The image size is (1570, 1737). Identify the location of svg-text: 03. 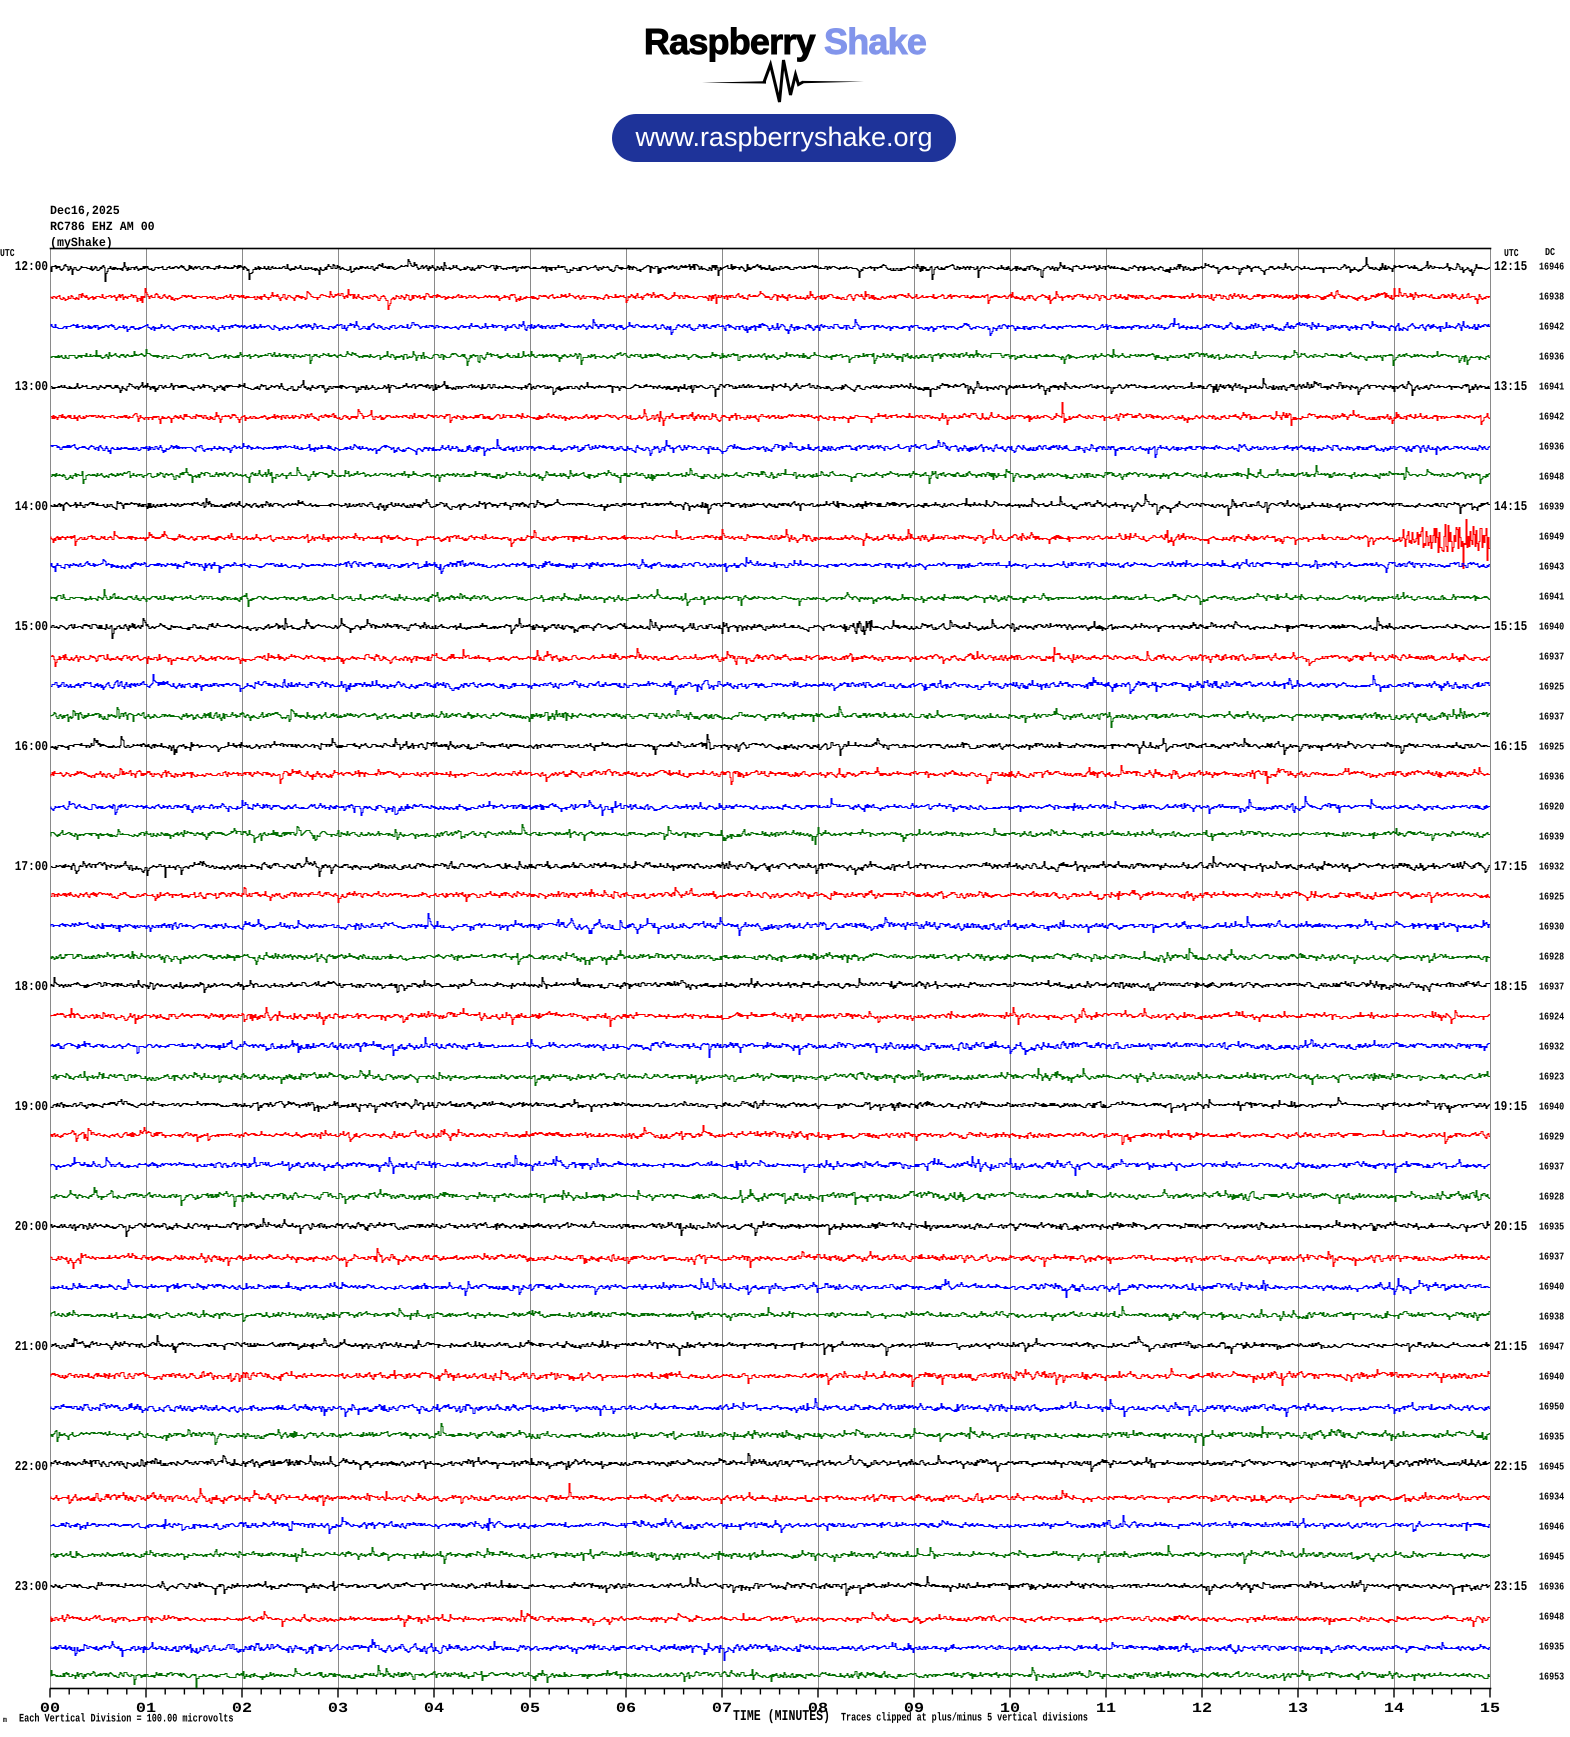
(338, 1709).